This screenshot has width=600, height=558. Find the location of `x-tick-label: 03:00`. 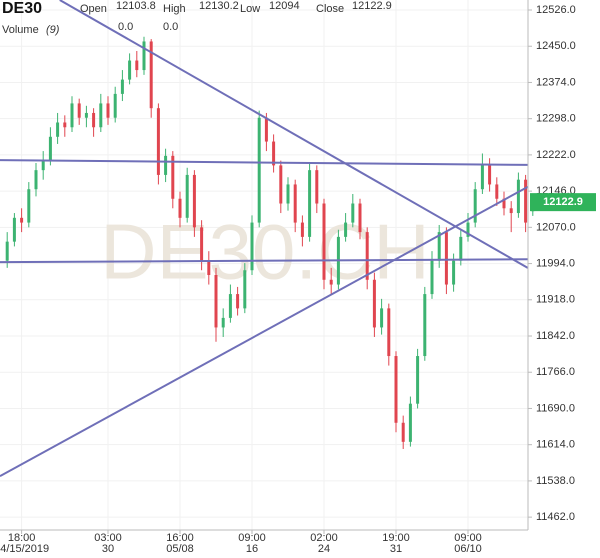

x-tick-label: 03:00 is located at coordinates (108, 538).